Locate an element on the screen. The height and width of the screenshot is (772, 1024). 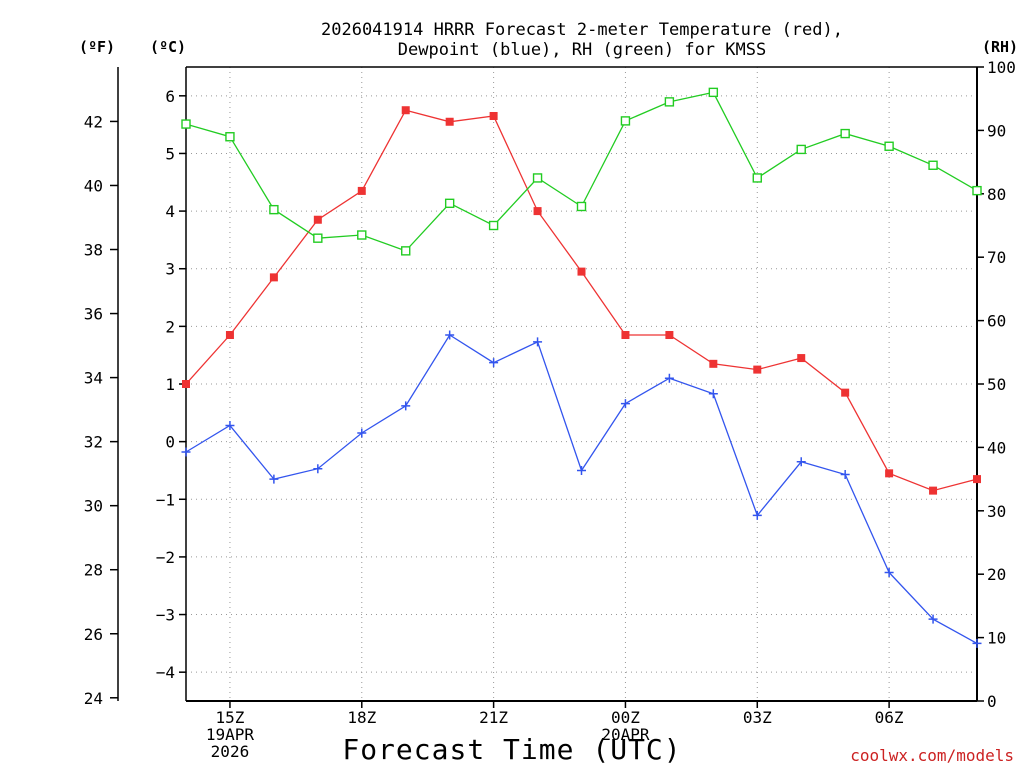
rh-tick-label: 80 is located at coordinates (996, 194).